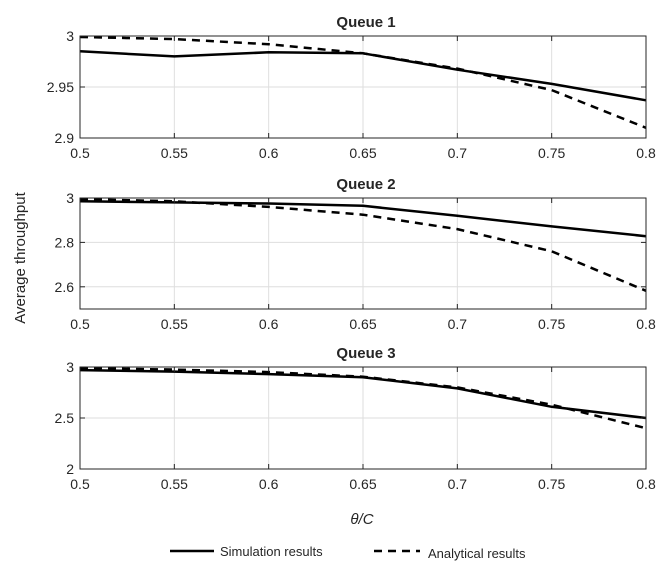 Image resolution: width=659 pixels, height=562 pixels. What do you see at coordinates (20, 257) in the screenshot?
I see `y-axis-label: Average throughput` at bounding box center [20, 257].